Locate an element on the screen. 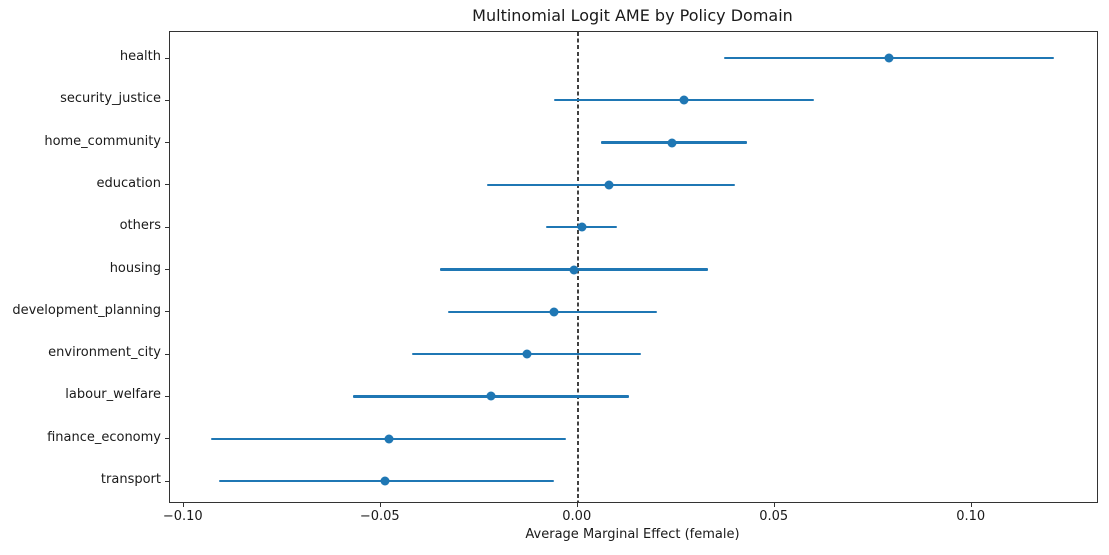 The width and height of the screenshot is (1109, 555). y-tick-label: health is located at coordinates (140, 56).